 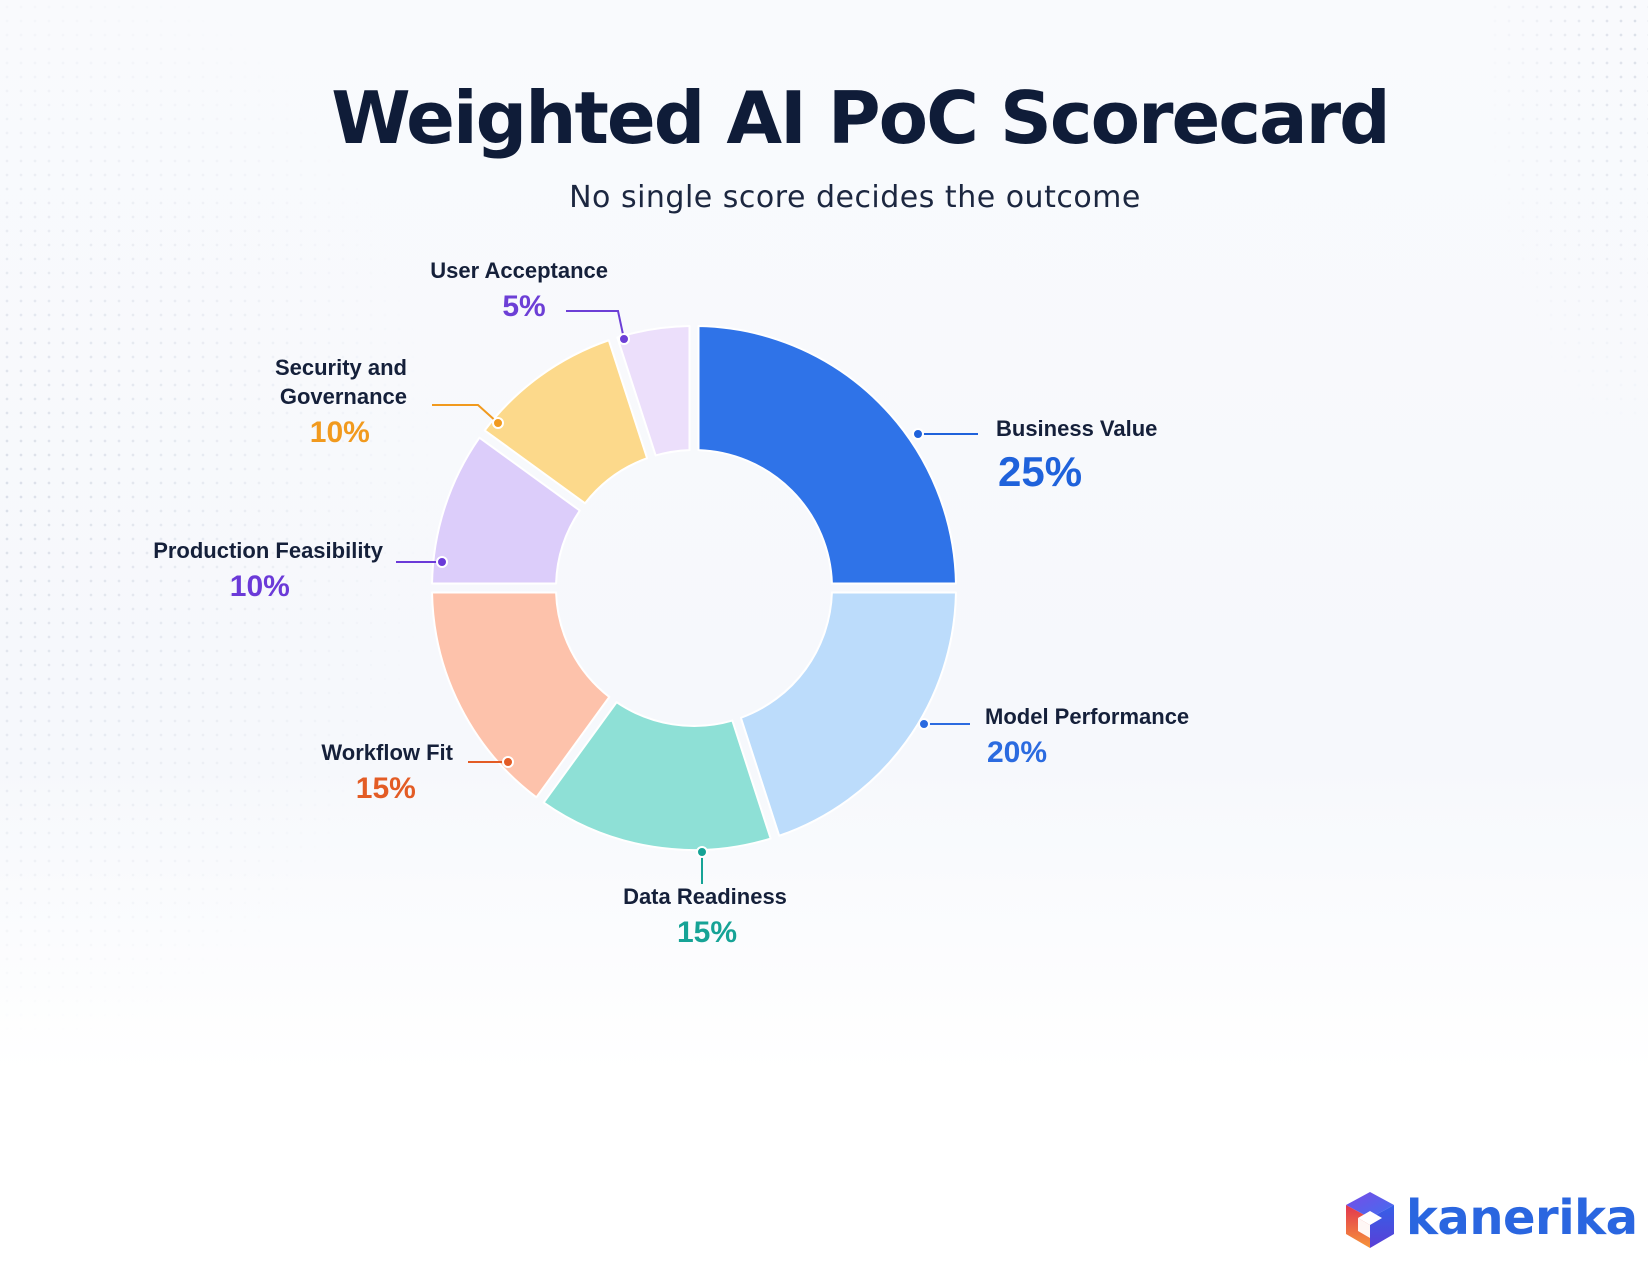 What do you see at coordinates (860, 118) in the screenshot?
I see `chart-title: Weighted AI PoC Scorecard` at bounding box center [860, 118].